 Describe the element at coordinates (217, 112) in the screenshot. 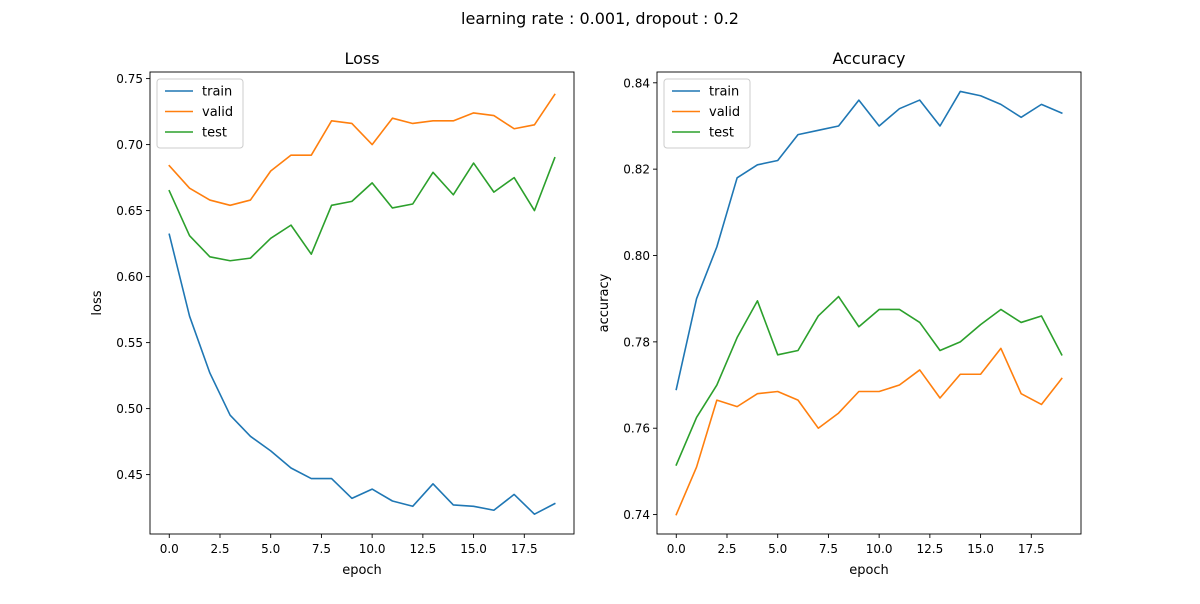

I see `chart1-legend-label-valid: valid` at that location.